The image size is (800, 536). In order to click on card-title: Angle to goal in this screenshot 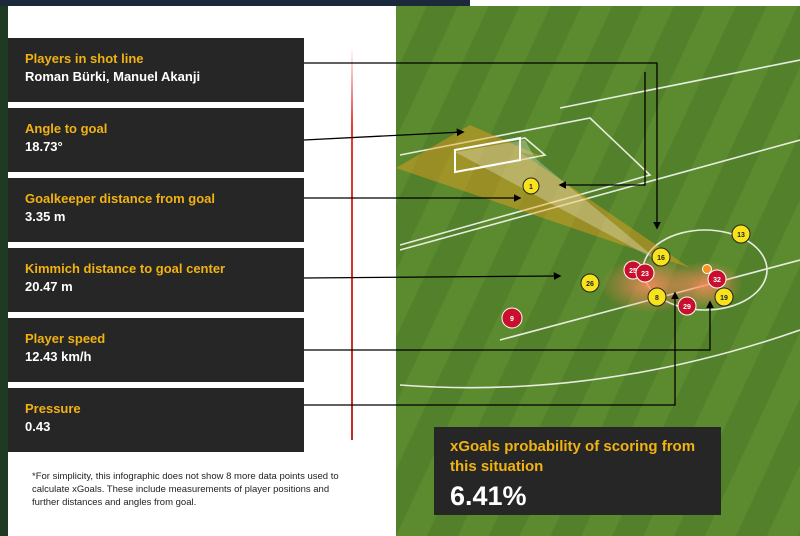, I will do `click(66, 128)`.